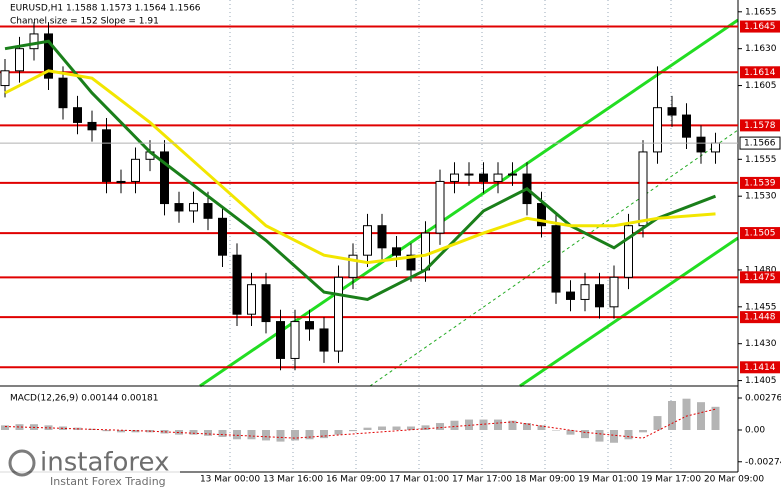 The image size is (781, 489). What do you see at coordinates (761, 12) in the screenshot?
I see `y-tick-label: 1.1655` at bounding box center [761, 12].